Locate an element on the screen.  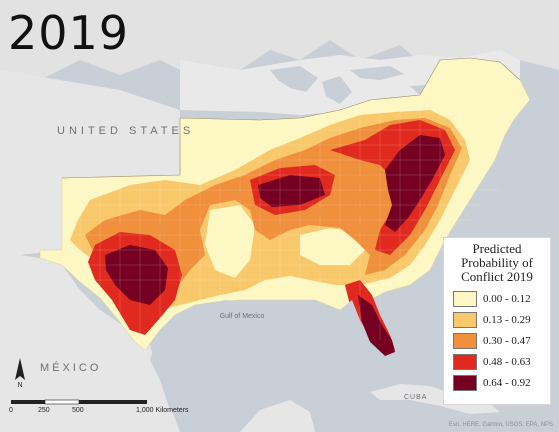
legend-item: 0.30 - 0.47 is located at coordinates (501, 341).